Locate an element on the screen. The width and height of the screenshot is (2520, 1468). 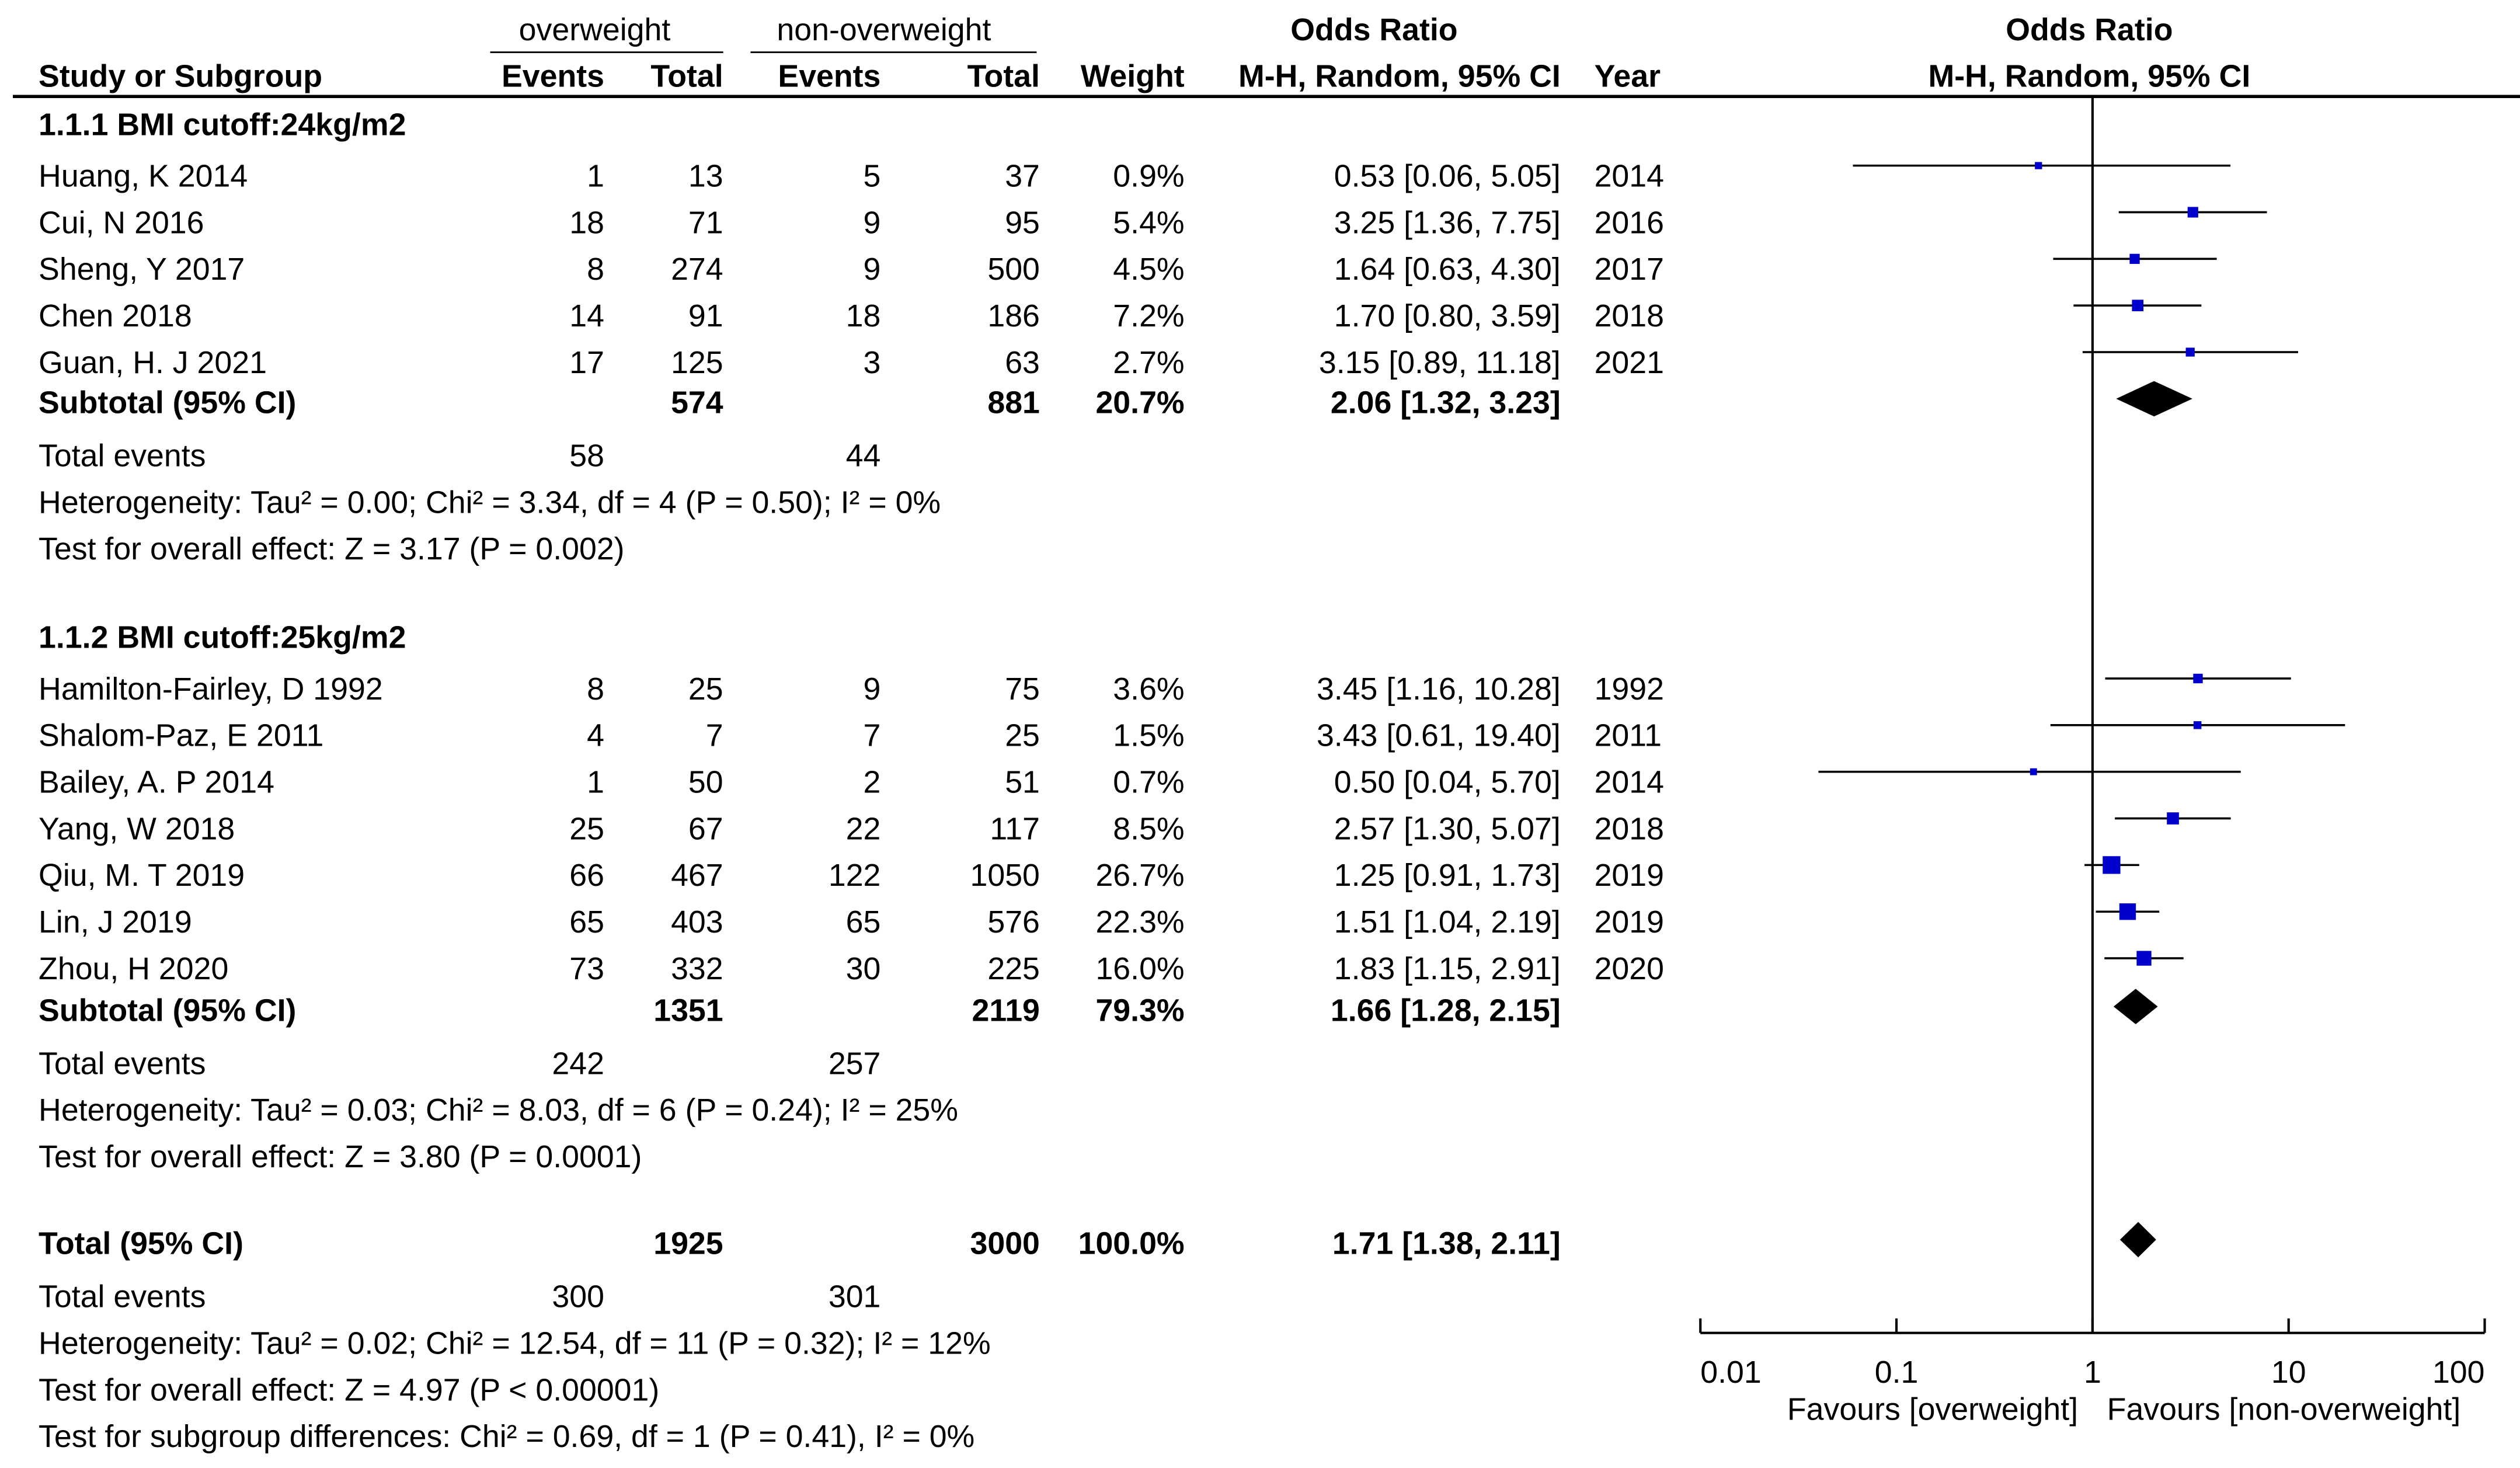
total2: 37 is located at coordinates (1022, 177).